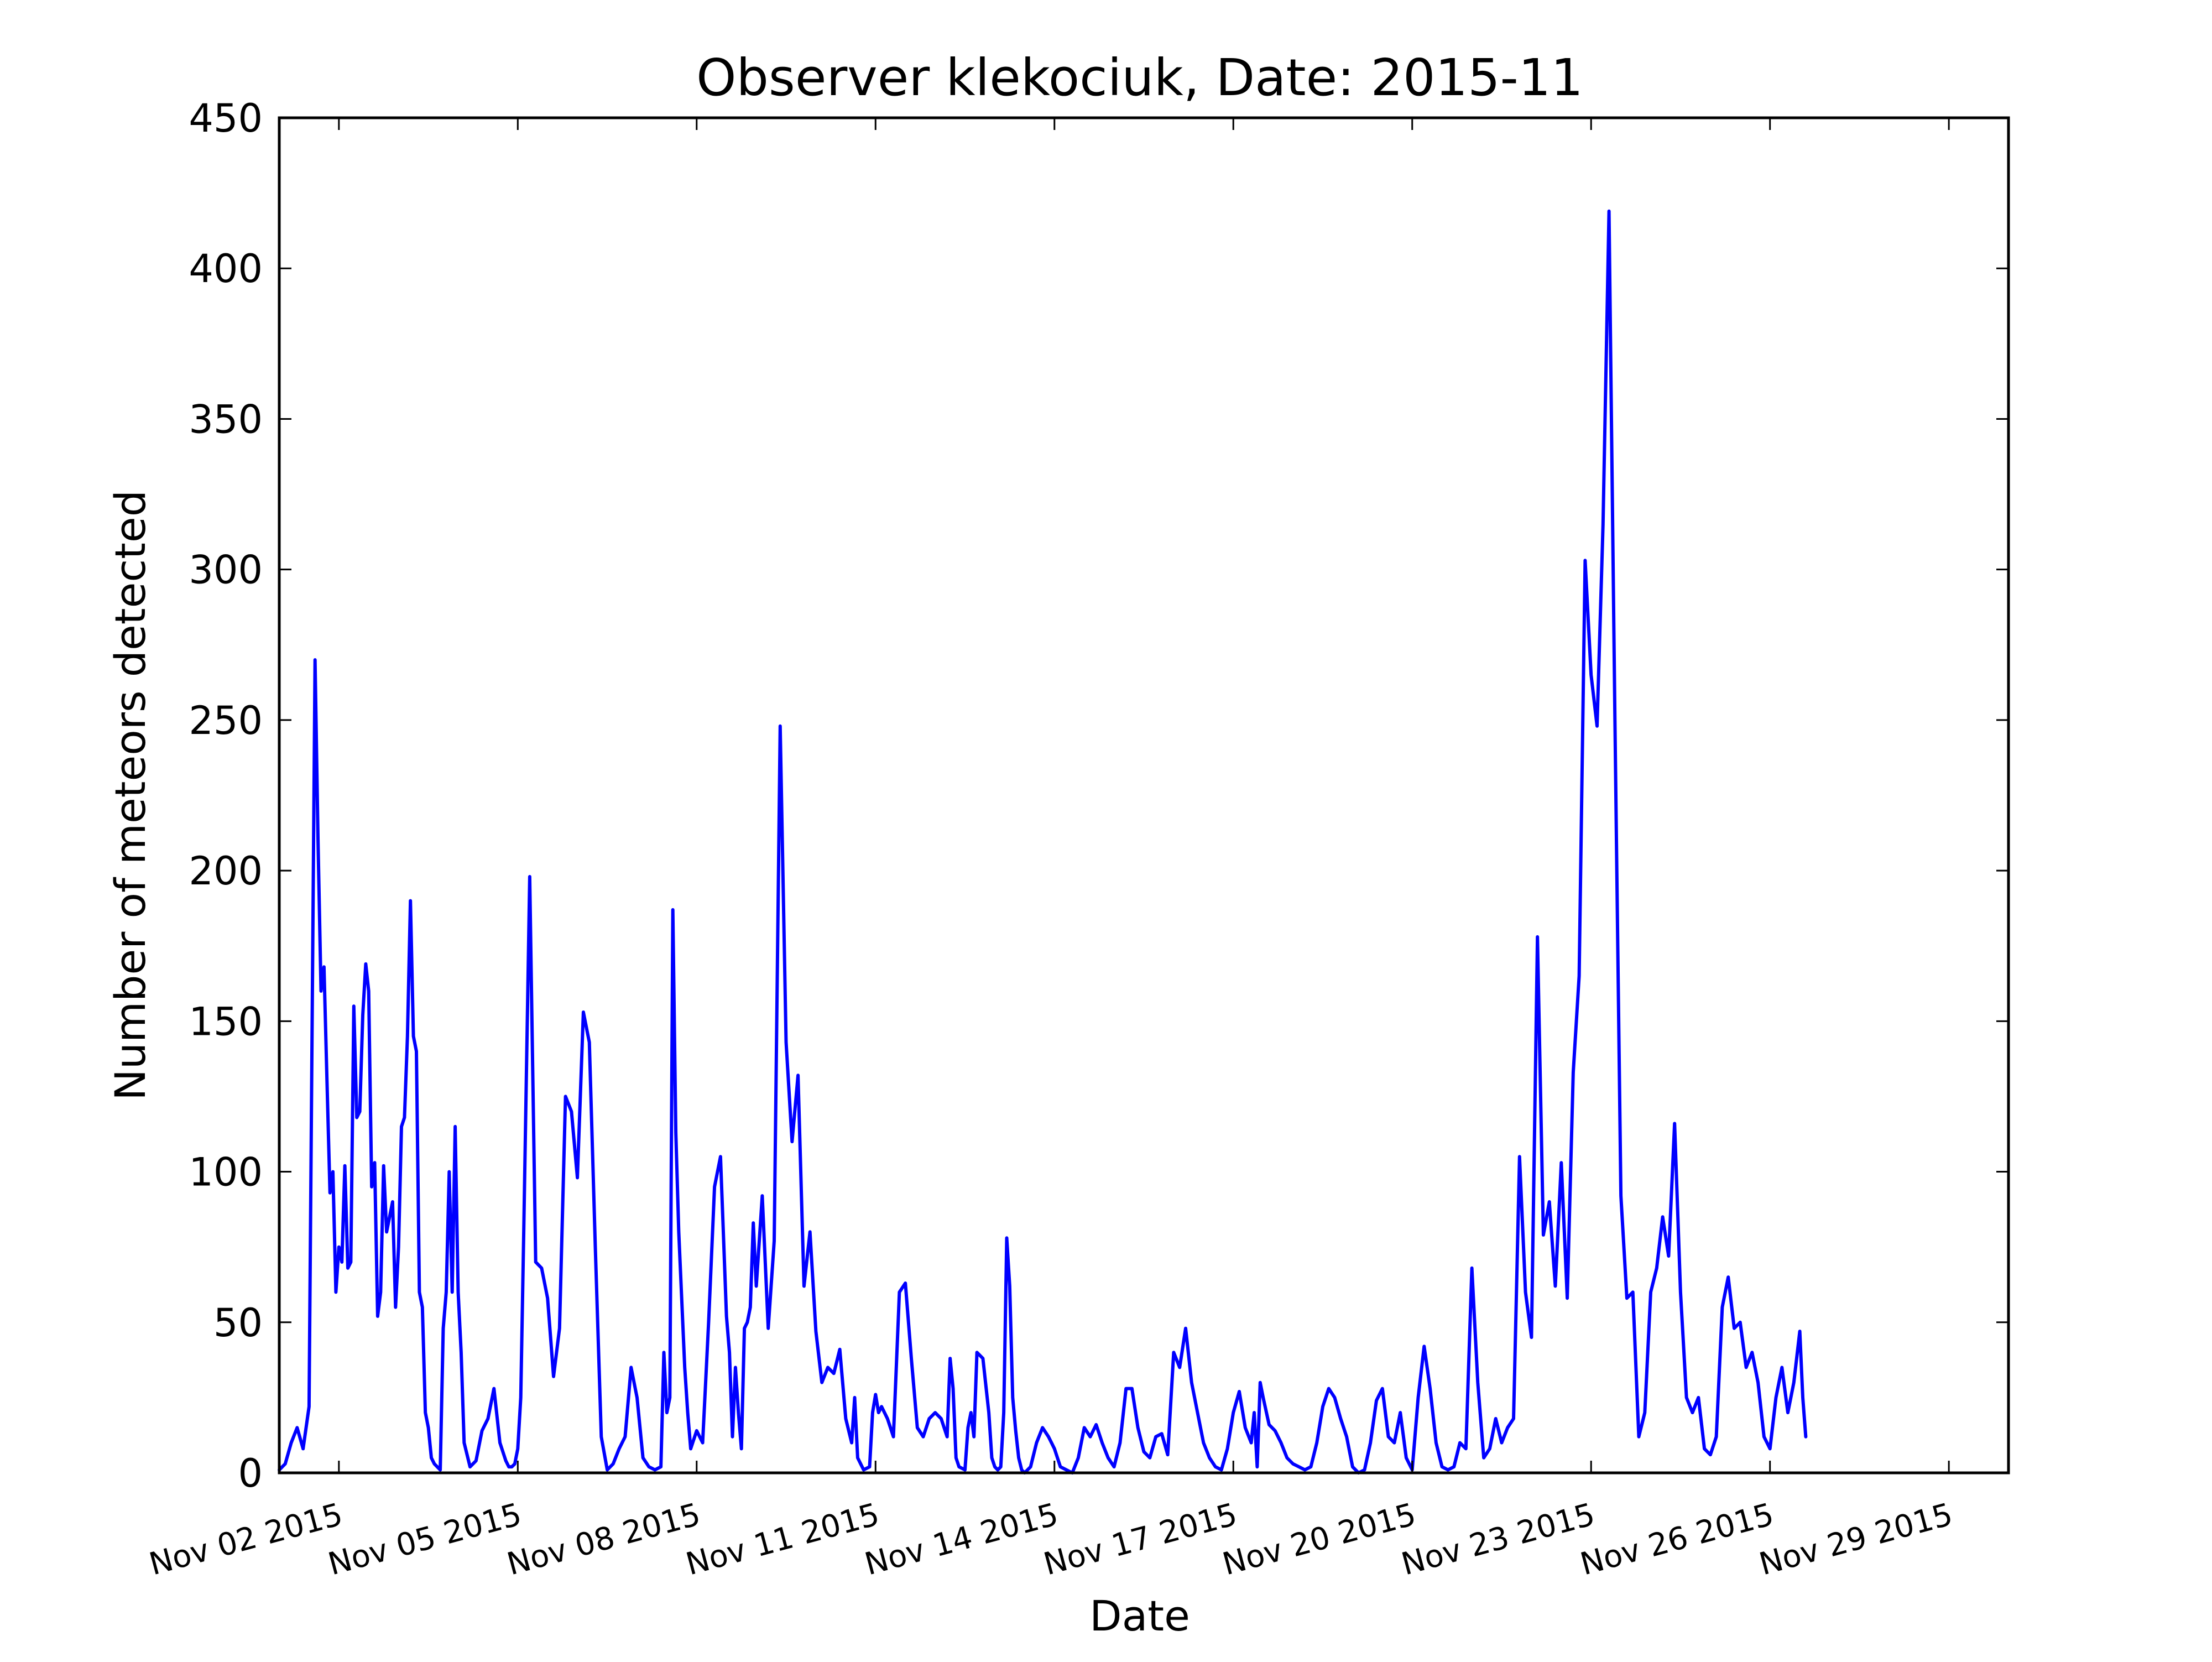 This screenshot has height=1662, width=2212. What do you see at coordinates (604, 1540) in the screenshot?
I see `xtick-label-2: Nov 08 2015` at bounding box center [604, 1540].